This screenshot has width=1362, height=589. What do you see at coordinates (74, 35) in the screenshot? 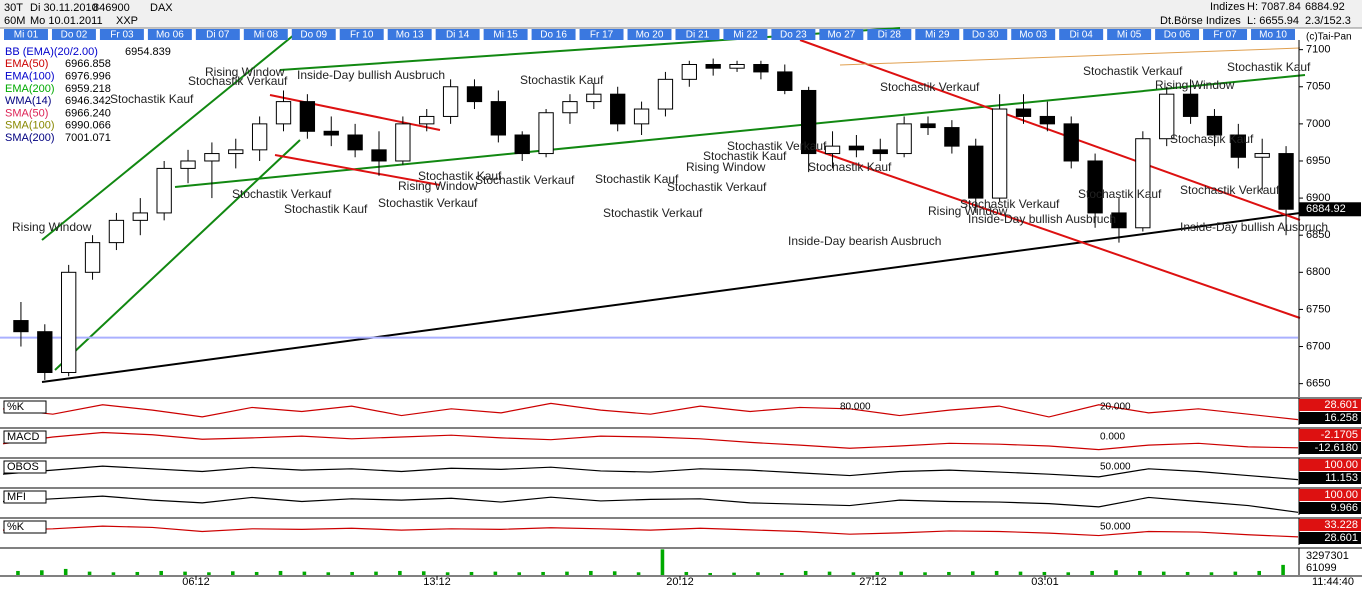
I see `day-label: Do 02` at bounding box center [74, 35].